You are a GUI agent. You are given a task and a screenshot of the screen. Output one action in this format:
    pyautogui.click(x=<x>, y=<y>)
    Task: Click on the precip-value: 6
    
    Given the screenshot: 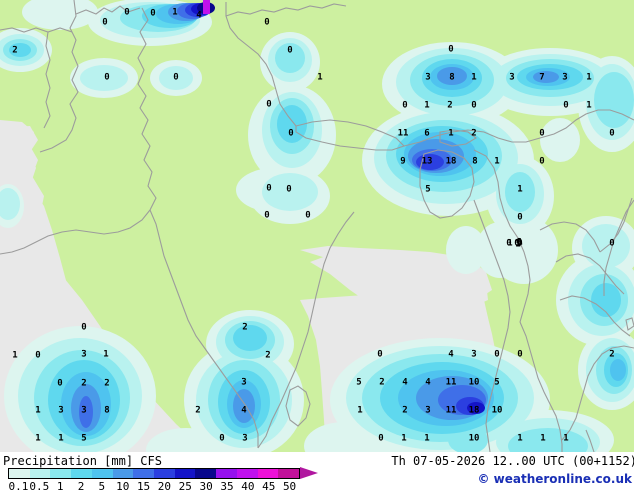 What is the action you would take?
    pyautogui.click(x=427, y=133)
    